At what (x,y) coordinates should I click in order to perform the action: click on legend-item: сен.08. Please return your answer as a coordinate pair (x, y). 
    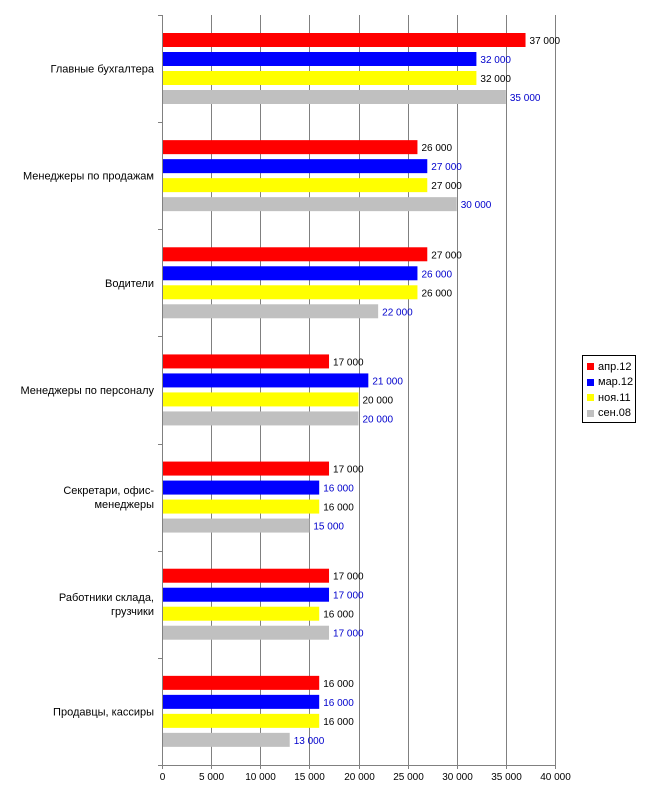
    Looking at the image, I should click on (611, 414).